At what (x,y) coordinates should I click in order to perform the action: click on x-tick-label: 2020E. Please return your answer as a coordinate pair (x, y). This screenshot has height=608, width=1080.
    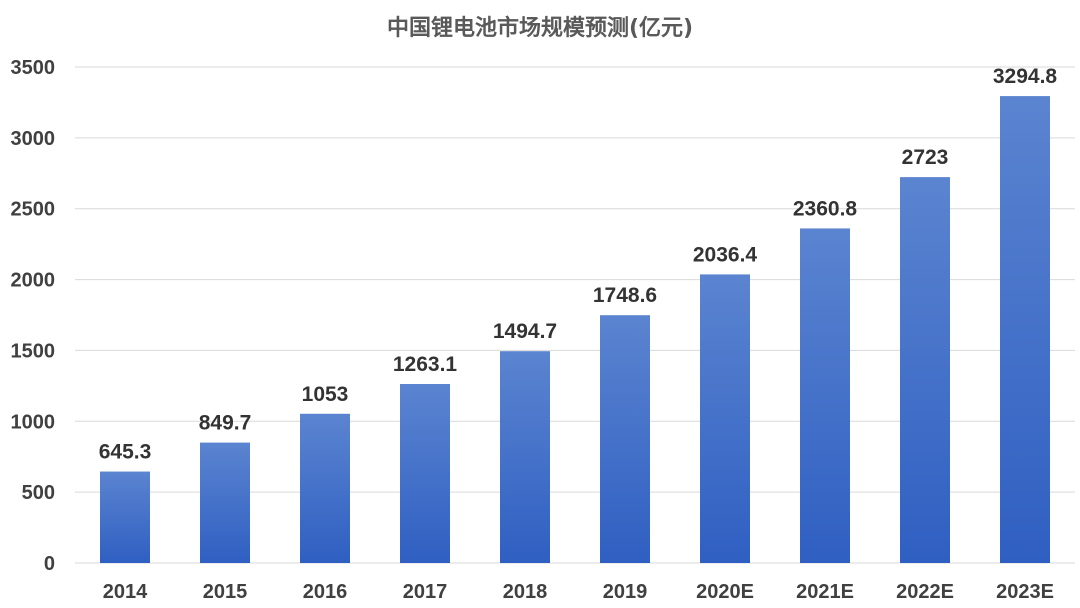
    Looking at the image, I should click on (725, 592).